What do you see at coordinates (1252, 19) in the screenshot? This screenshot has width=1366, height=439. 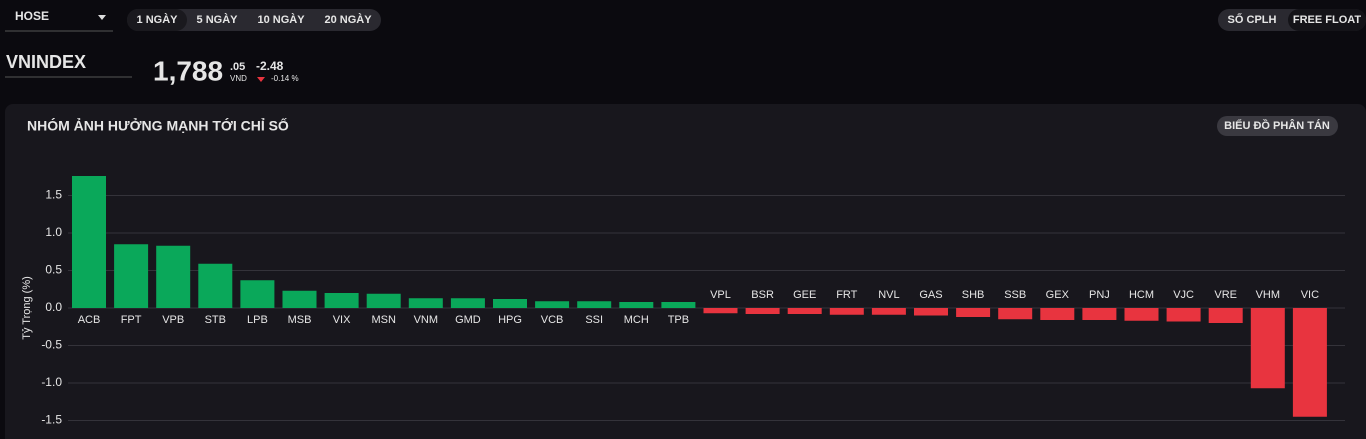 I see `toggle-option: SỐ CPLH` at bounding box center [1252, 19].